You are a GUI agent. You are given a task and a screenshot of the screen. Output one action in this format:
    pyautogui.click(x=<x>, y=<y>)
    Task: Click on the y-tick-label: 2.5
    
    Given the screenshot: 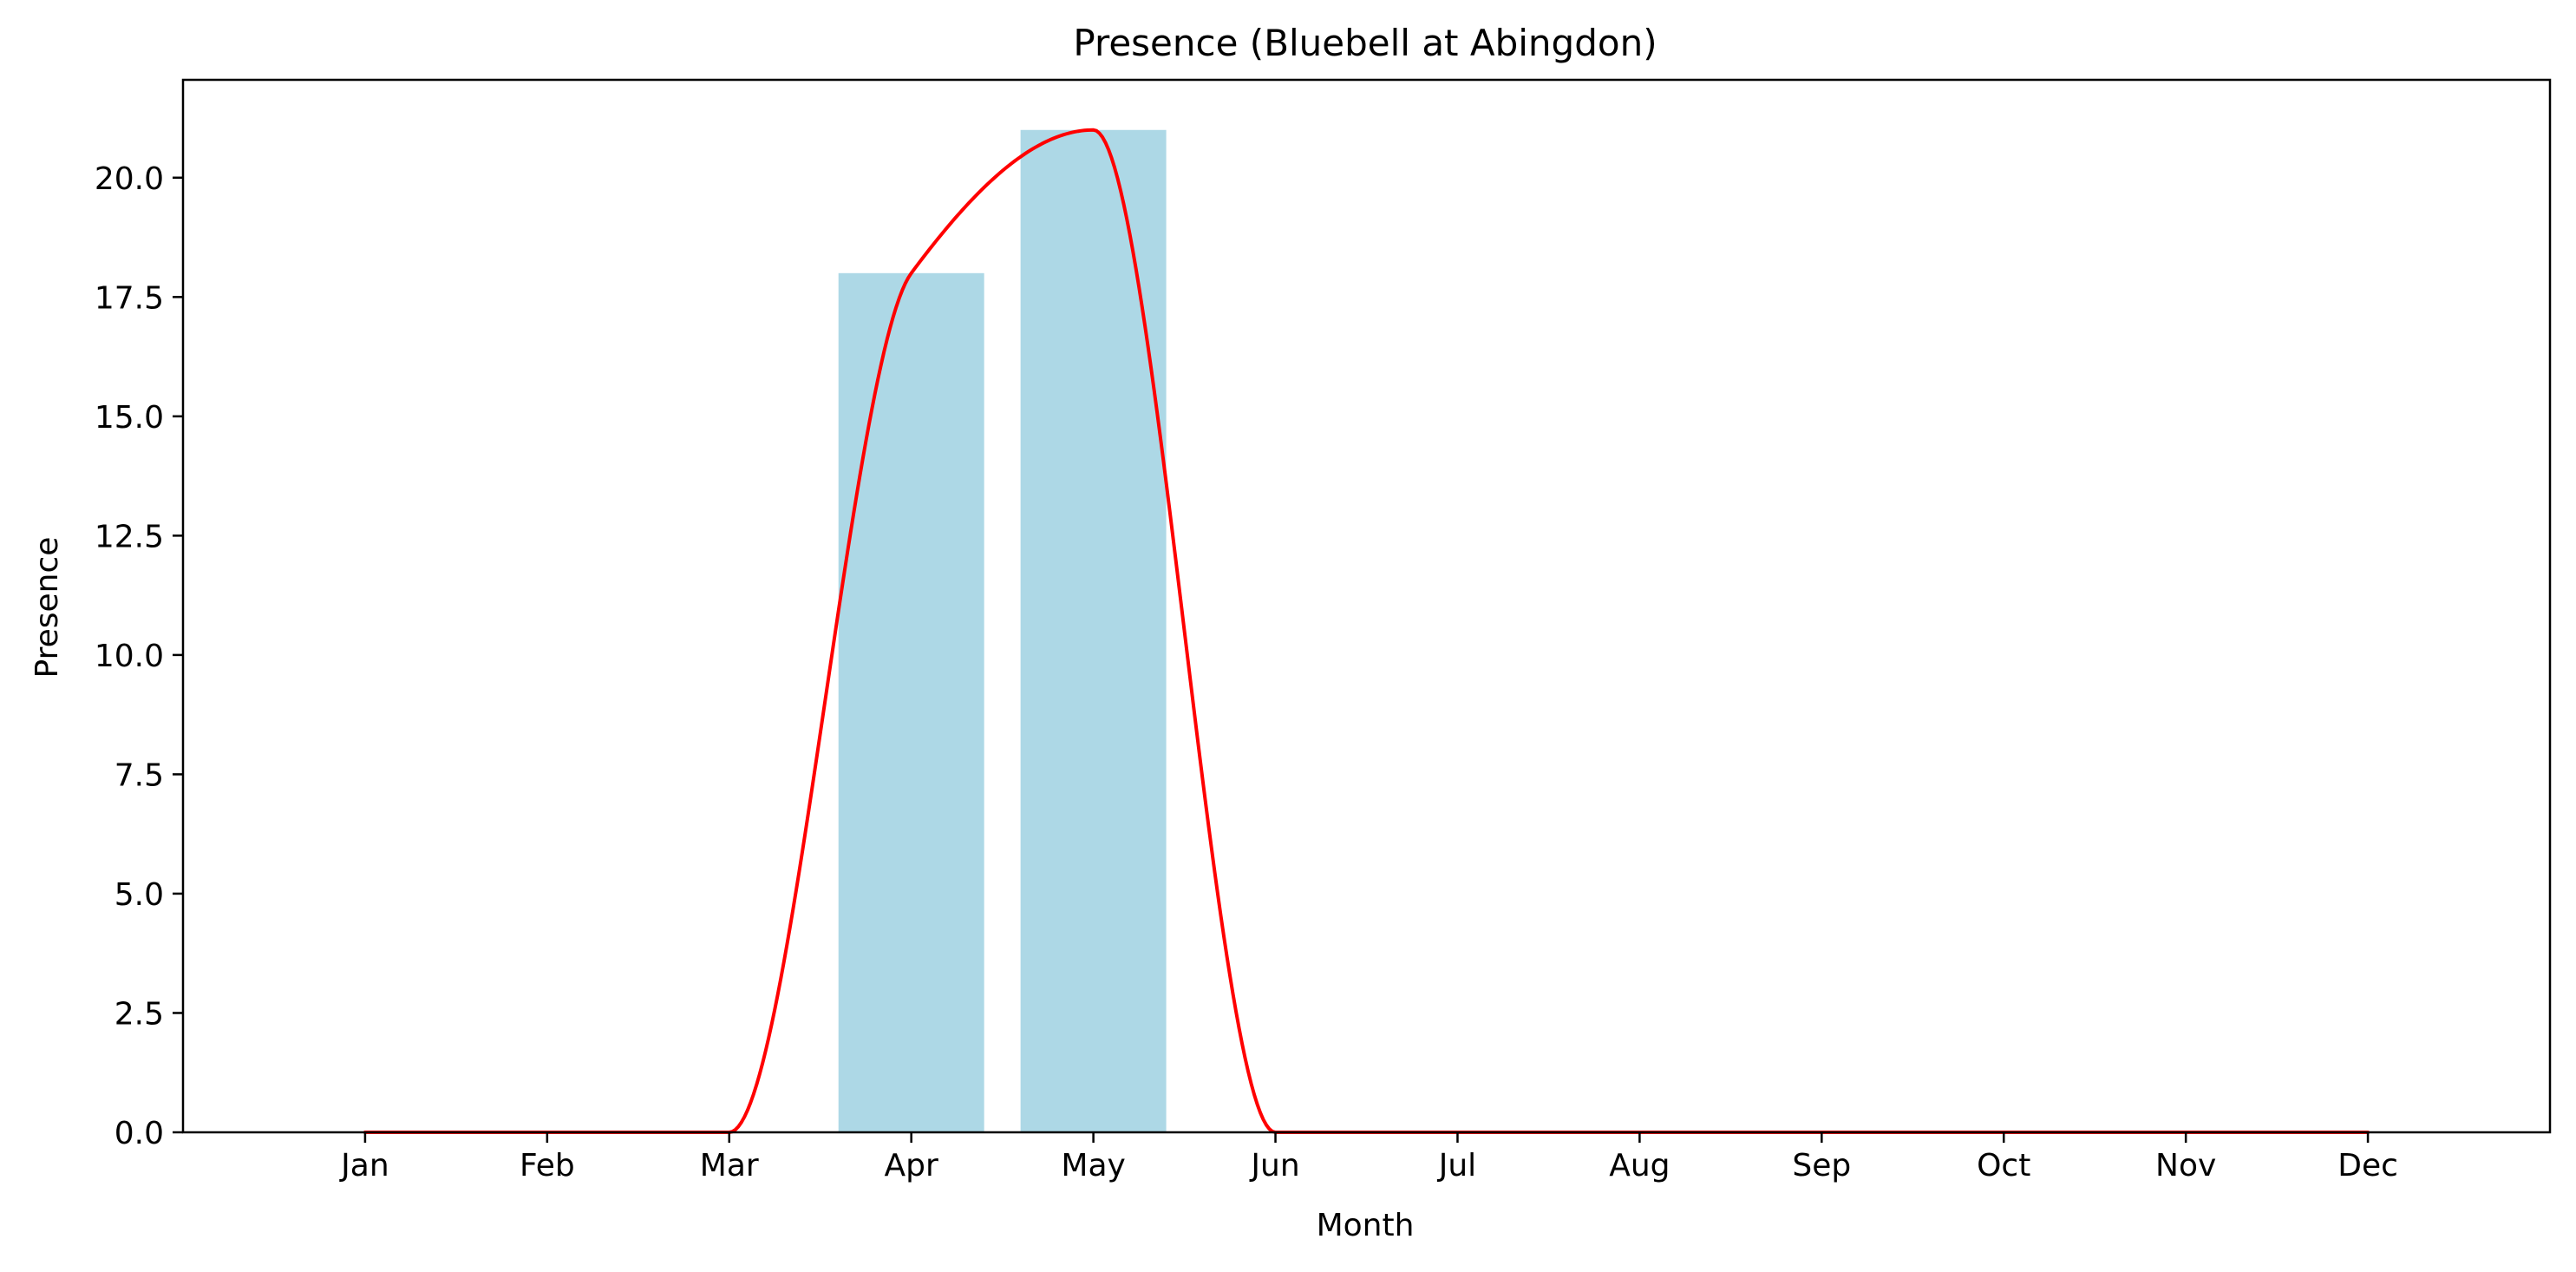 What is the action you would take?
    pyautogui.click(x=139, y=1014)
    